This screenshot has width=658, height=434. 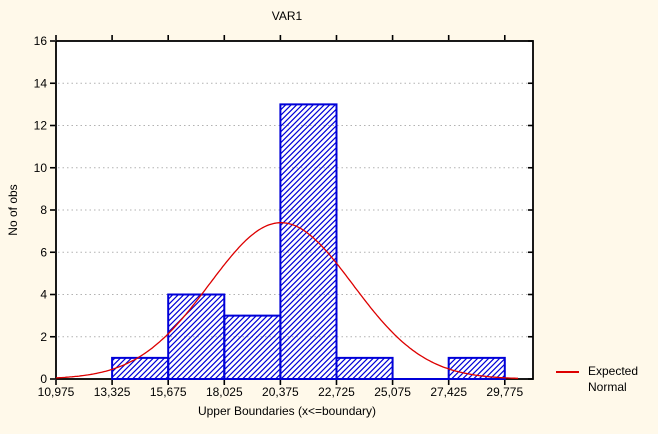 What do you see at coordinates (613, 379) in the screenshot?
I see `legend-label: Expected Normal` at bounding box center [613, 379].